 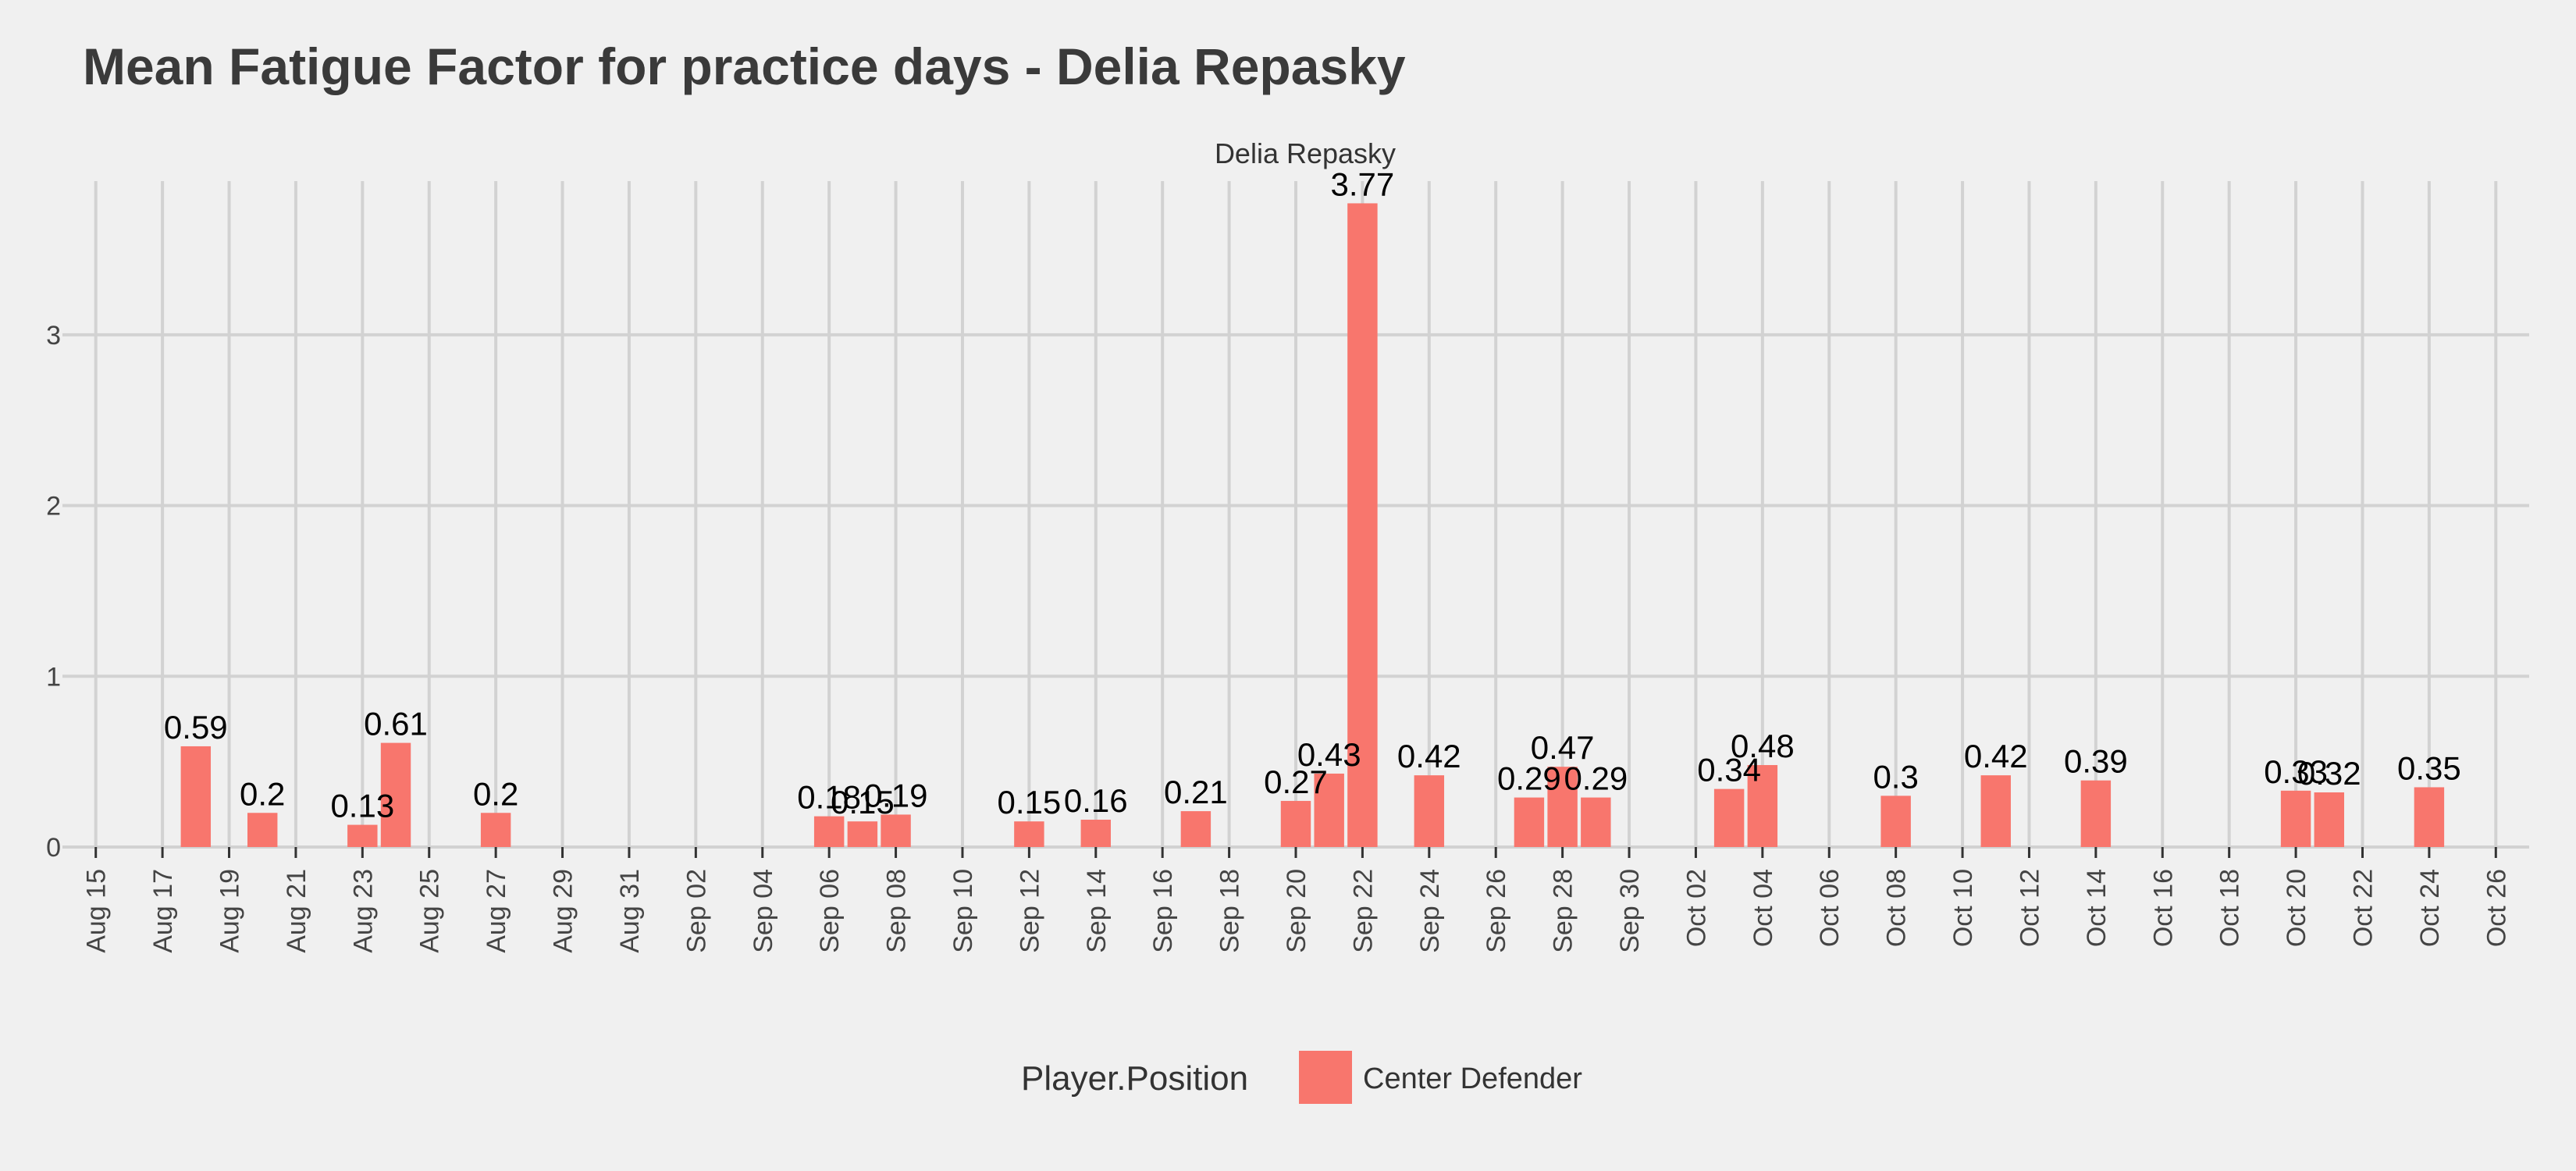 I want to click on x-tick-label: Sep 14, so click(x=1097, y=911).